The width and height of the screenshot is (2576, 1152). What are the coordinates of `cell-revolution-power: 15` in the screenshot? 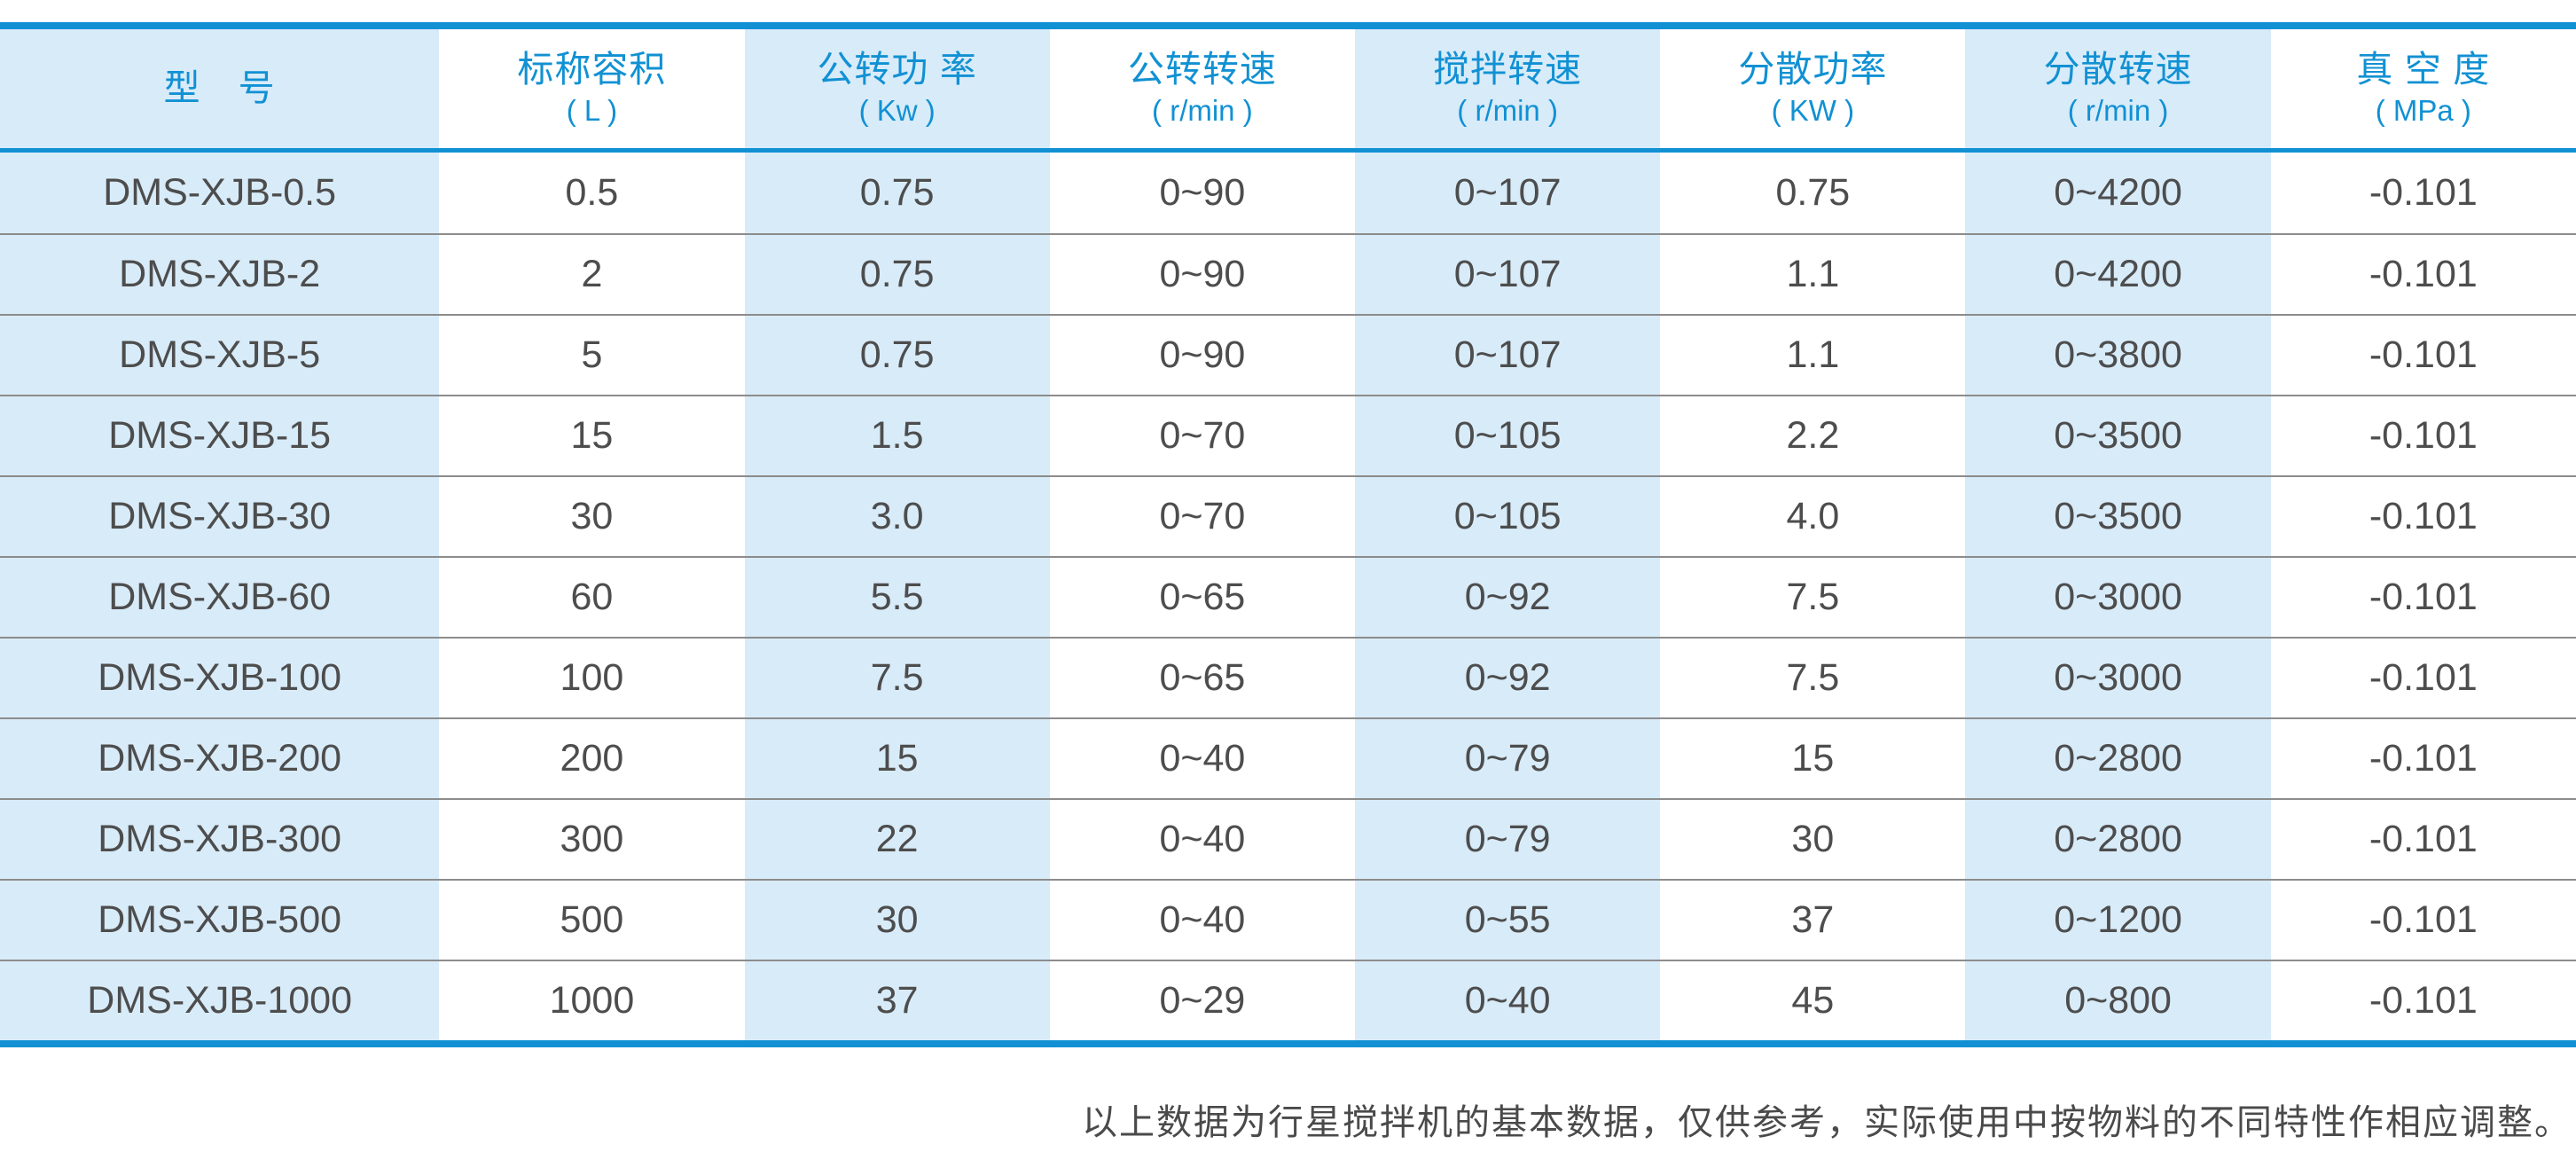 It's located at (897, 759).